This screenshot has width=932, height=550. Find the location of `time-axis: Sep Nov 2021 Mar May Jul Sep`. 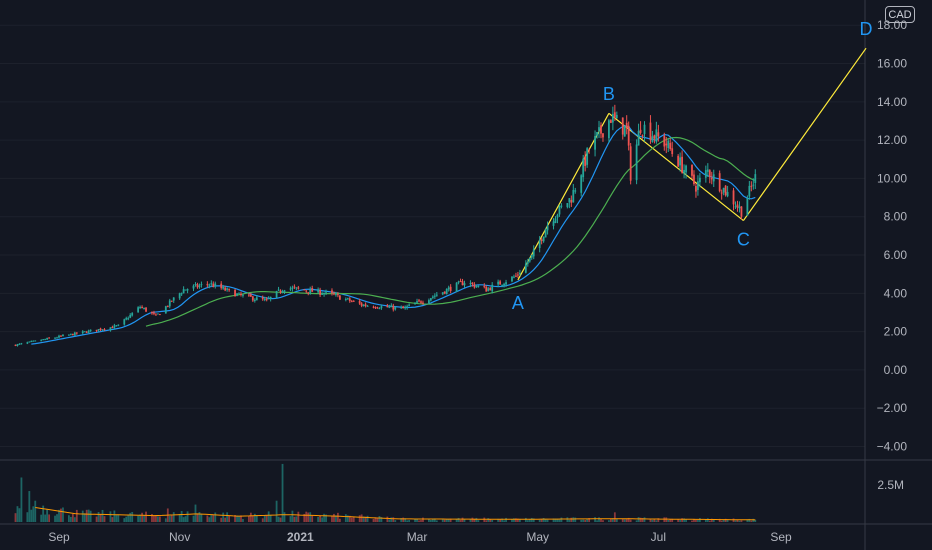

time-axis: Sep Nov 2021 Mar May Jul Sep is located at coordinates (420, 537).